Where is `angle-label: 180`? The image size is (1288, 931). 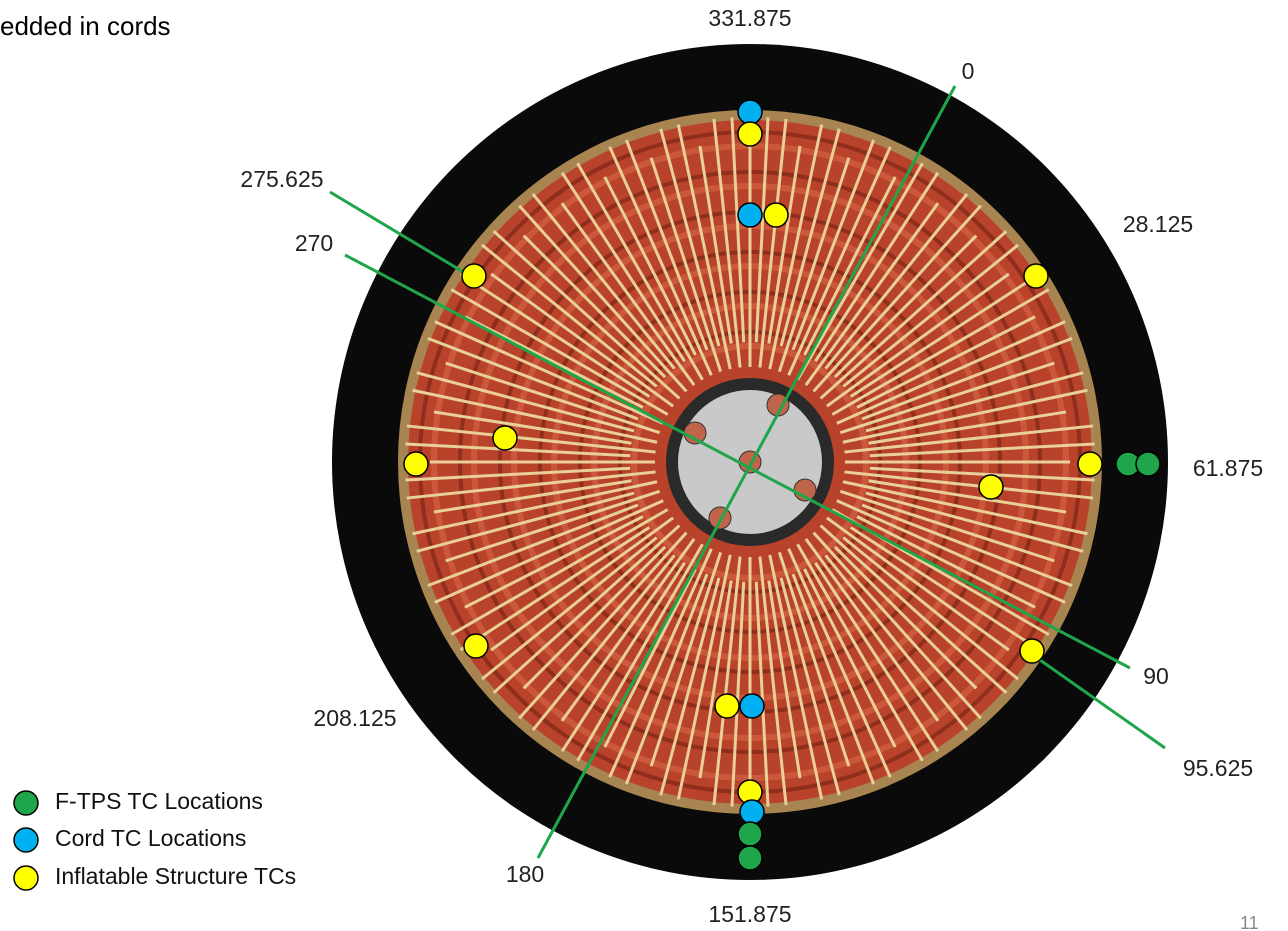
angle-label: 180 is located at coordinates (525, 874).